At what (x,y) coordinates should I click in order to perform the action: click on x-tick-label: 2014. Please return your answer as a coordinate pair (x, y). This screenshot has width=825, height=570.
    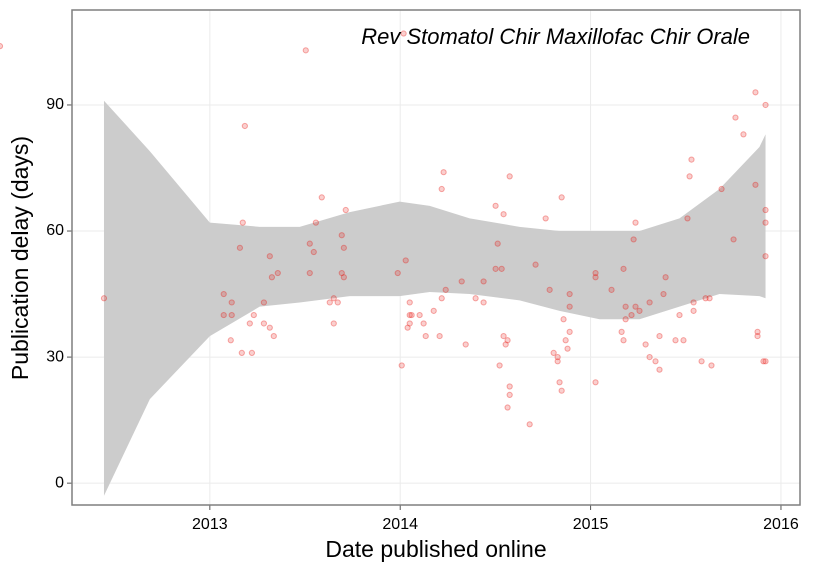
    Looking at the image, I should click on (400, 524).